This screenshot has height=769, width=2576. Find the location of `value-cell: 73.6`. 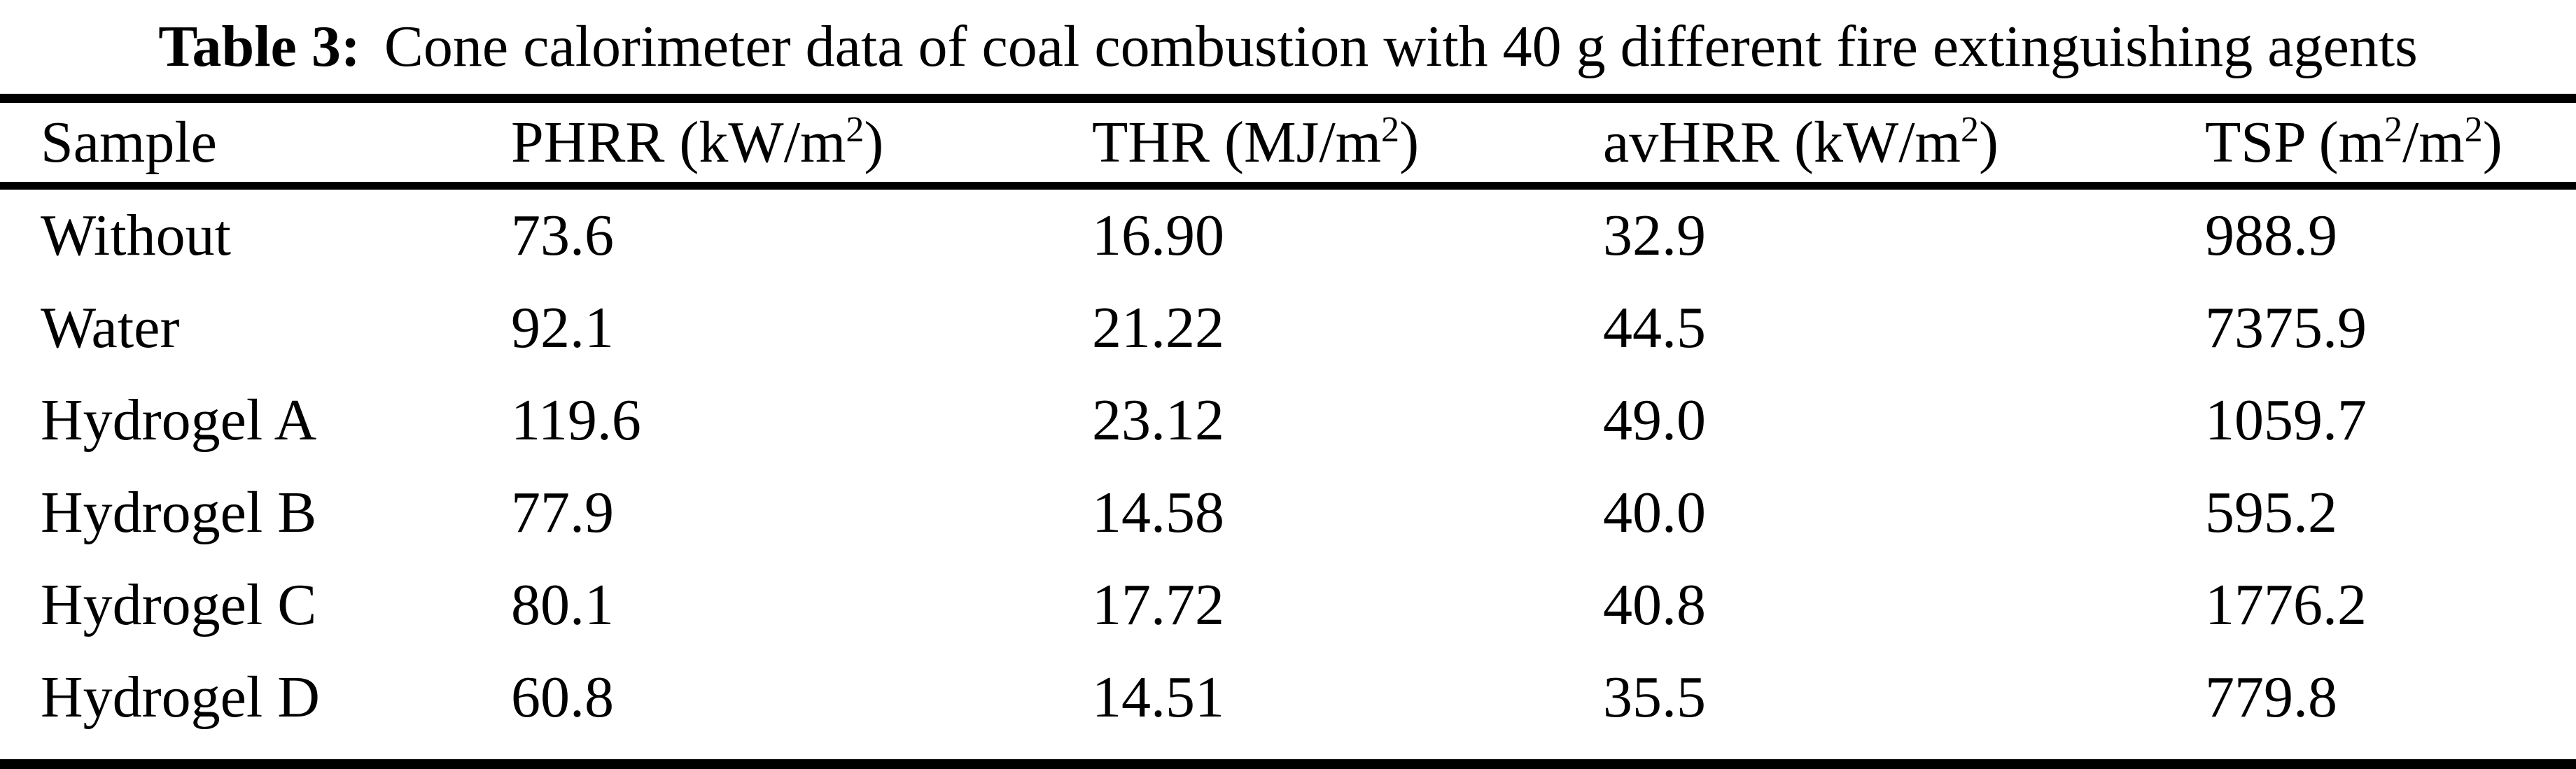

value-cell: 73.6 is located at coordinates (562, 235).